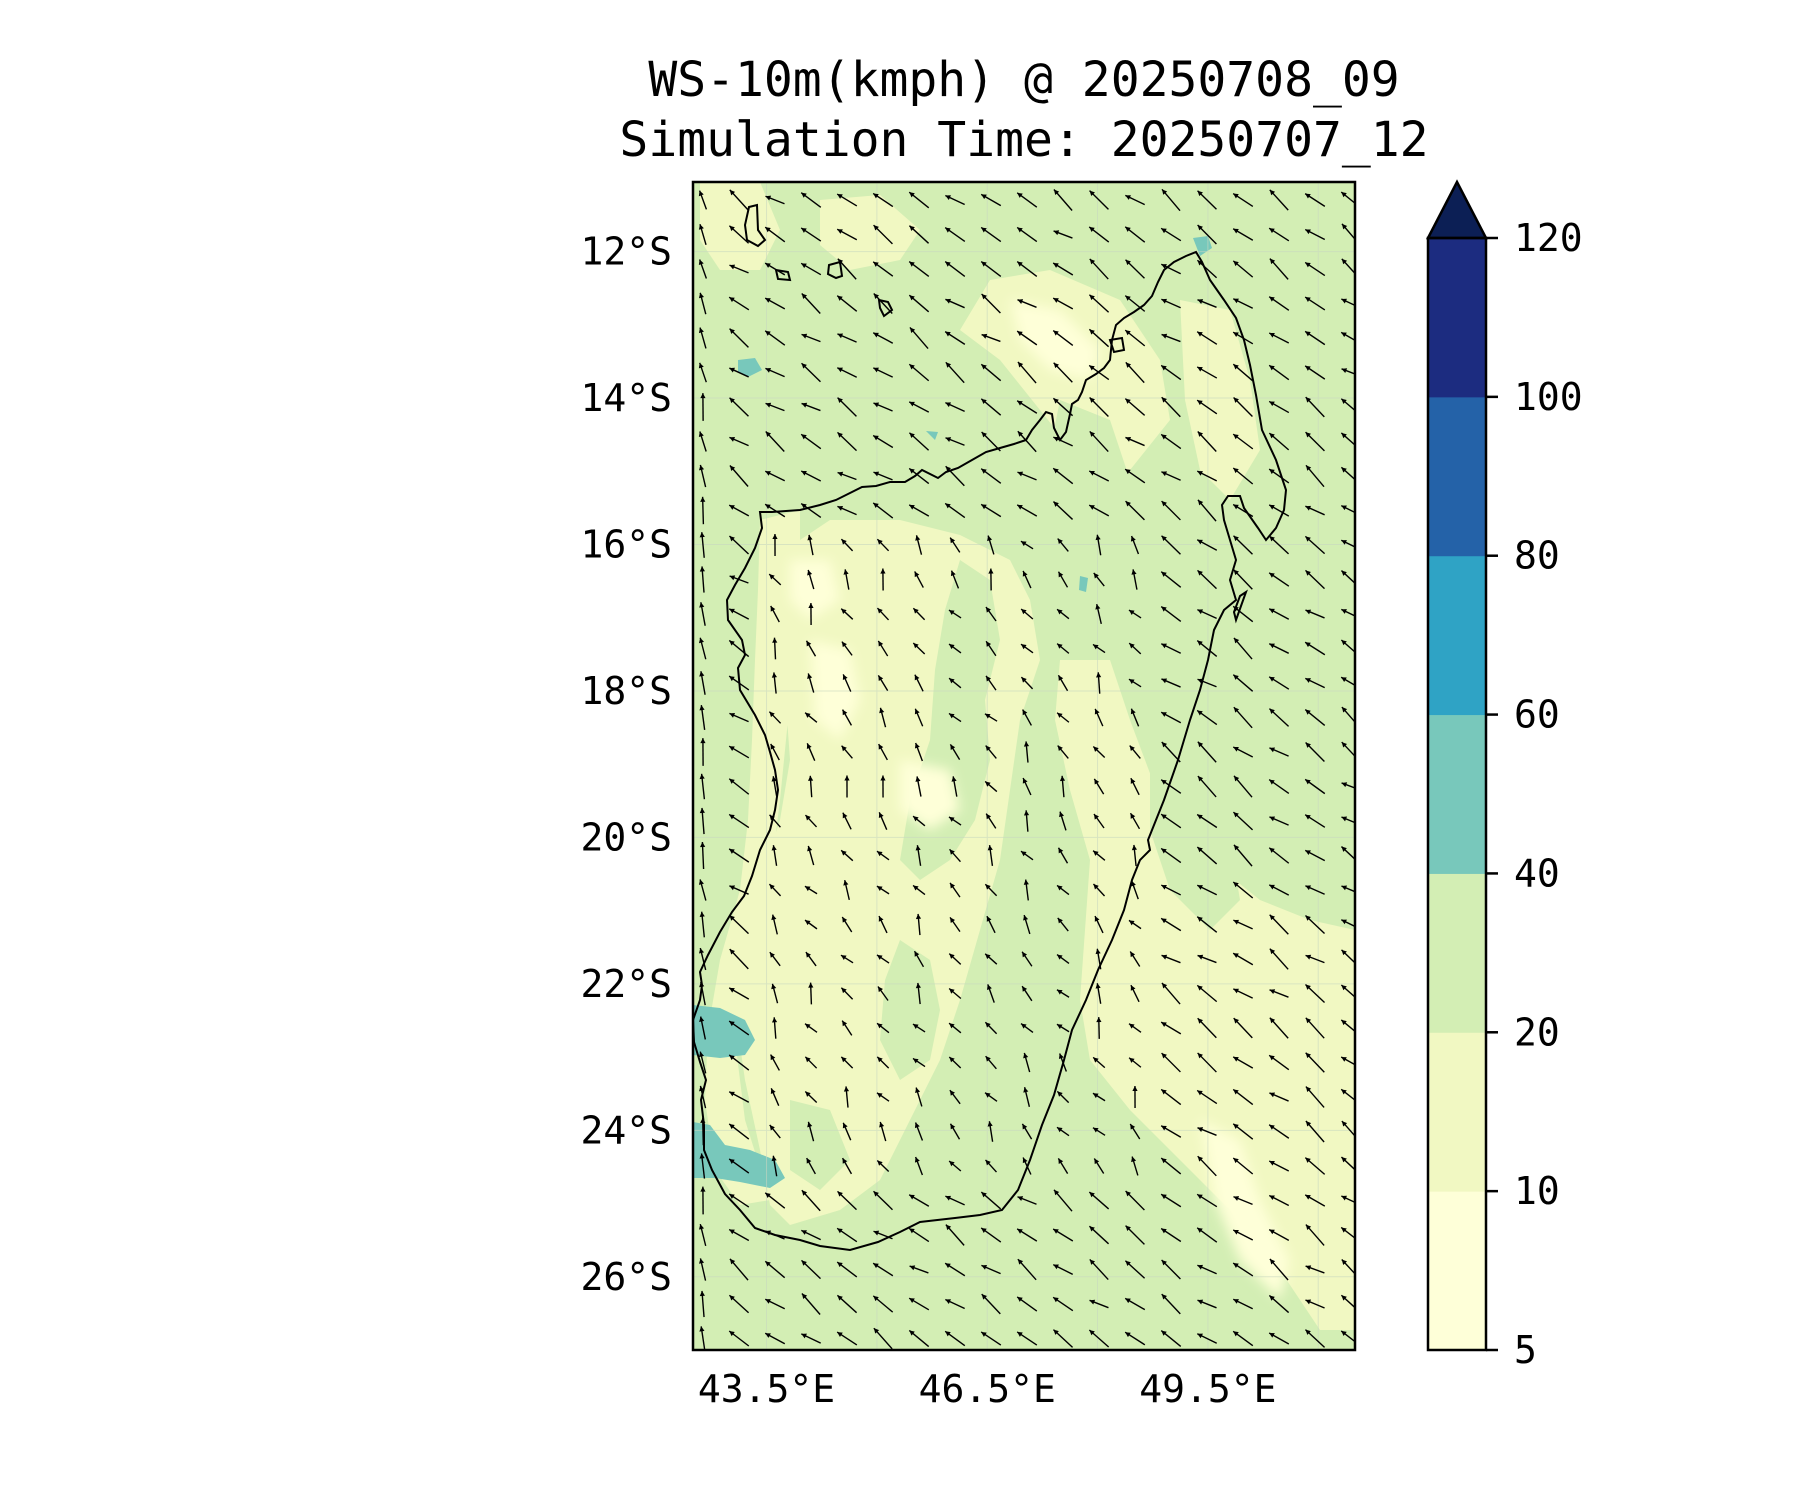 This screenshot has width=1800, height=1500. What do you see at coordinates (1525, 1350) in the screenshot?
I see `colorbar-tick-label: 5` at bounding box center [1525, 1350].